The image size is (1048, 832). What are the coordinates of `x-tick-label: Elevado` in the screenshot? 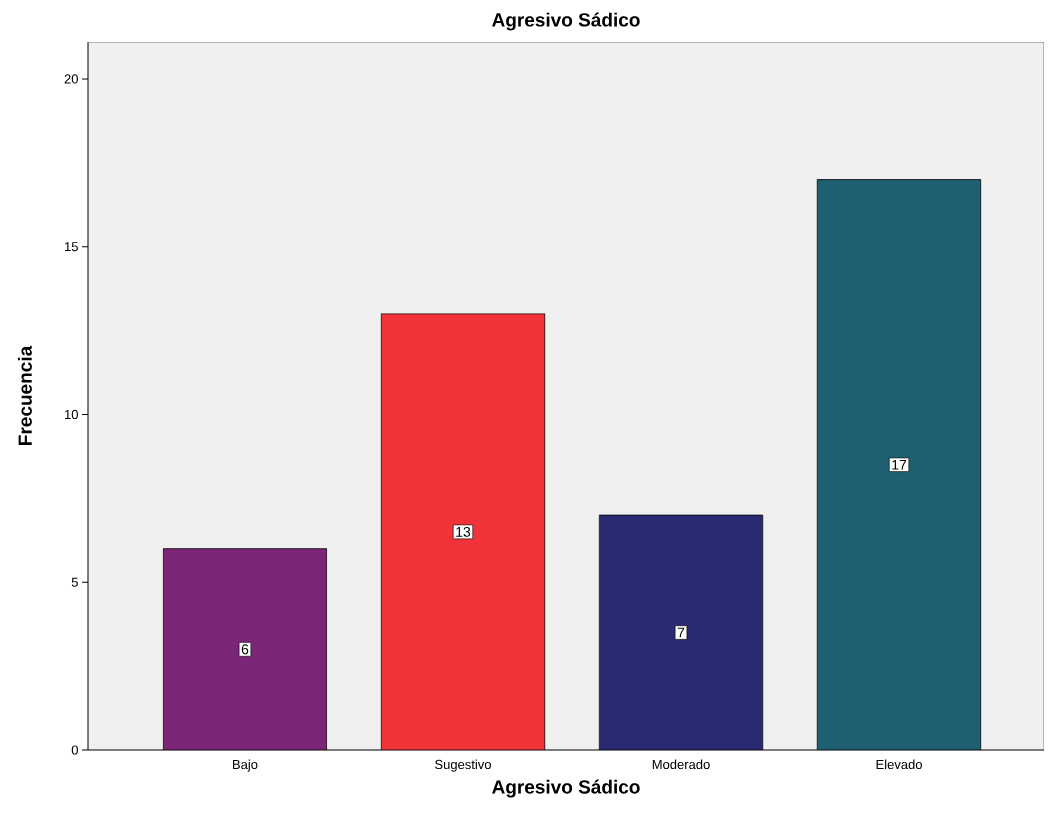 It's located at (899, 764).